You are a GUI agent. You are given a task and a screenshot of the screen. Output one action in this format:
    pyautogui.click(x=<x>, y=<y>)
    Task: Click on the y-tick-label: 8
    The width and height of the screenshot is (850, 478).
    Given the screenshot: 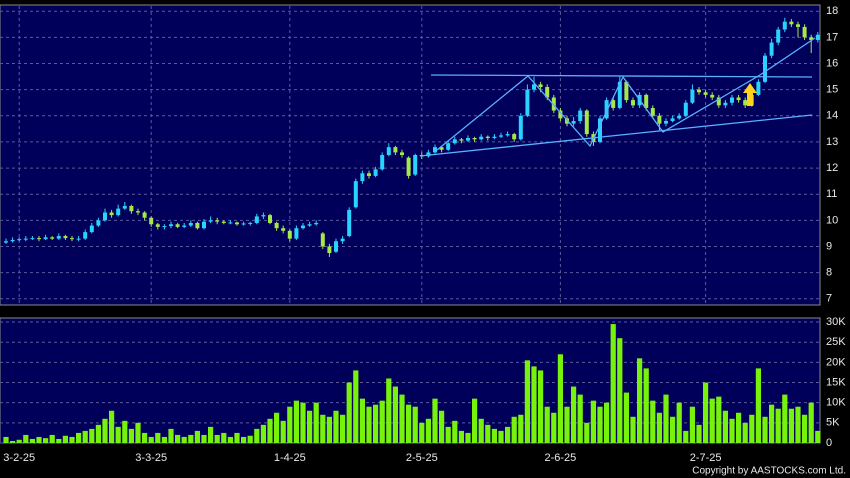 What is the action you would take?
    pyautogui.click(x=829, y=273)
    